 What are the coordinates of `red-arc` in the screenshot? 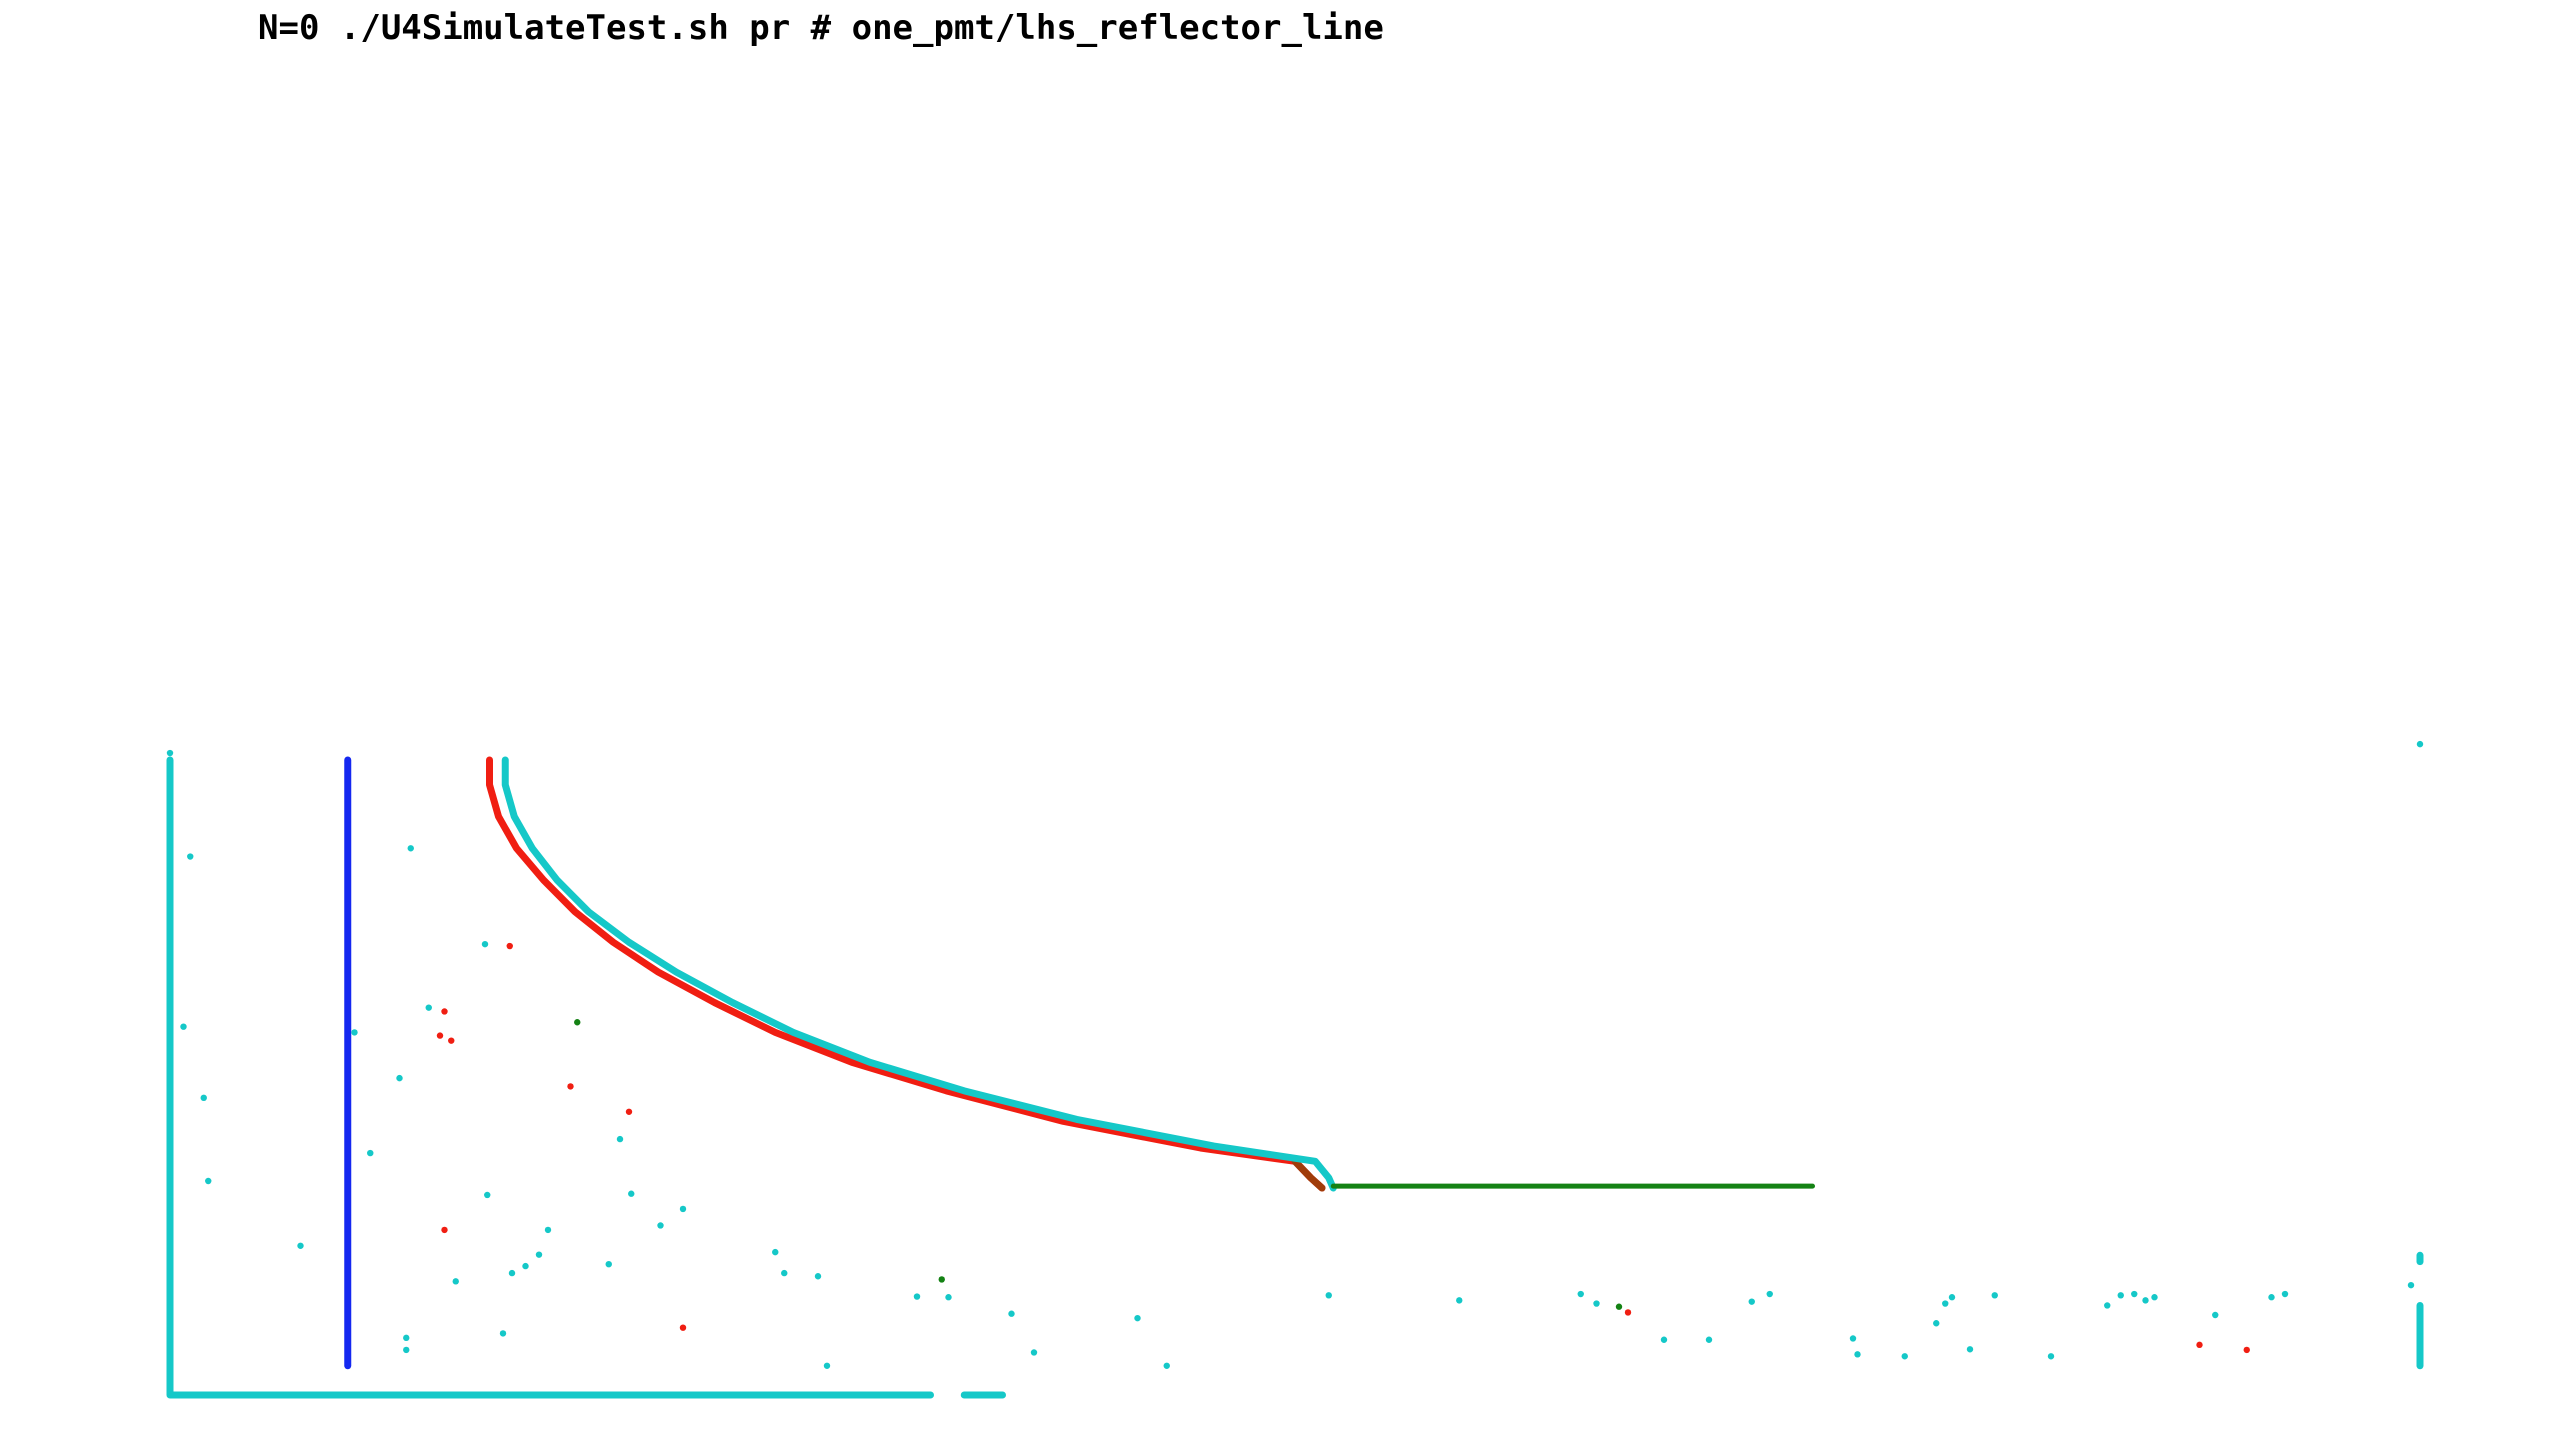 It's located at (906, 974).